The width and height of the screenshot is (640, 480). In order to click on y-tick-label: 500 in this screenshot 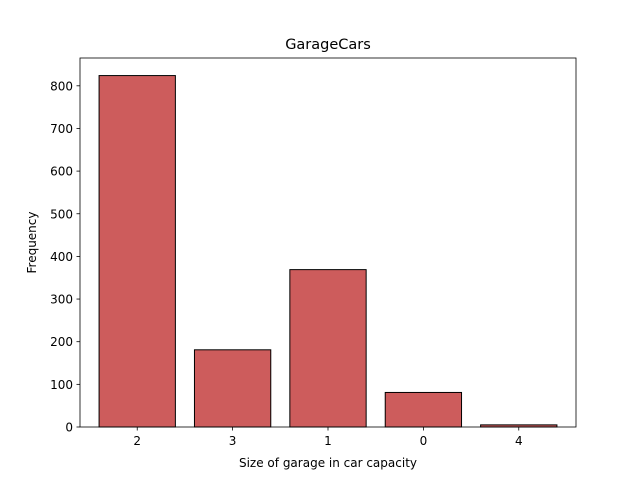, I will do `click(61, 214)`.